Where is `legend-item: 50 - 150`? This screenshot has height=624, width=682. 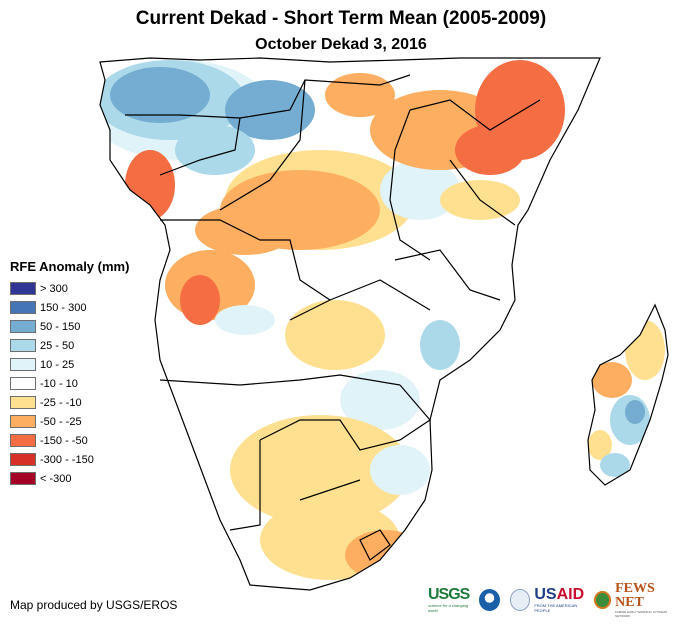
legend-item: 50 - 150 is located at coordinates (69, 326).